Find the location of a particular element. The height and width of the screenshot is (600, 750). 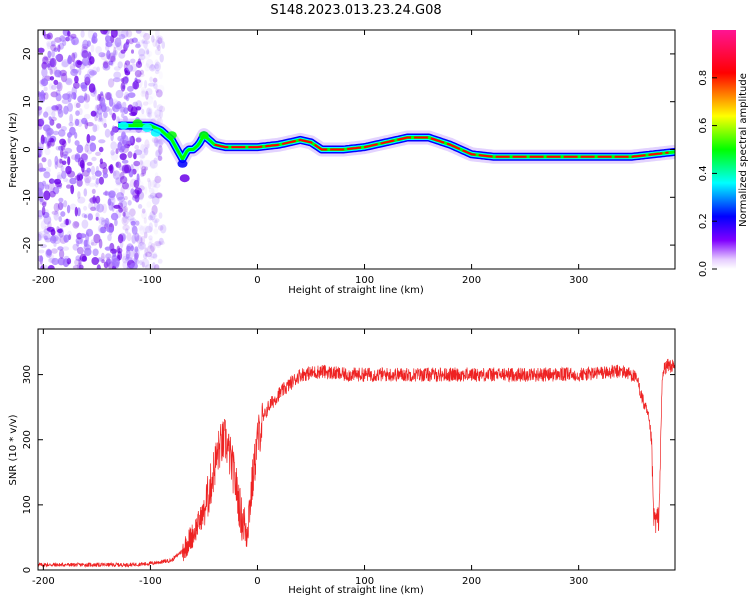

colorbar-tick-label: 0.0 is located at coordinates (703, 269).